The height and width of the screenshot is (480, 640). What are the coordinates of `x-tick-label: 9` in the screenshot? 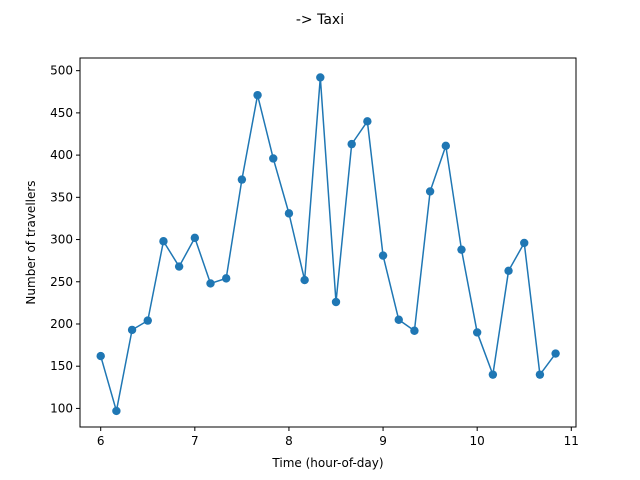 It's located at (383, 441).